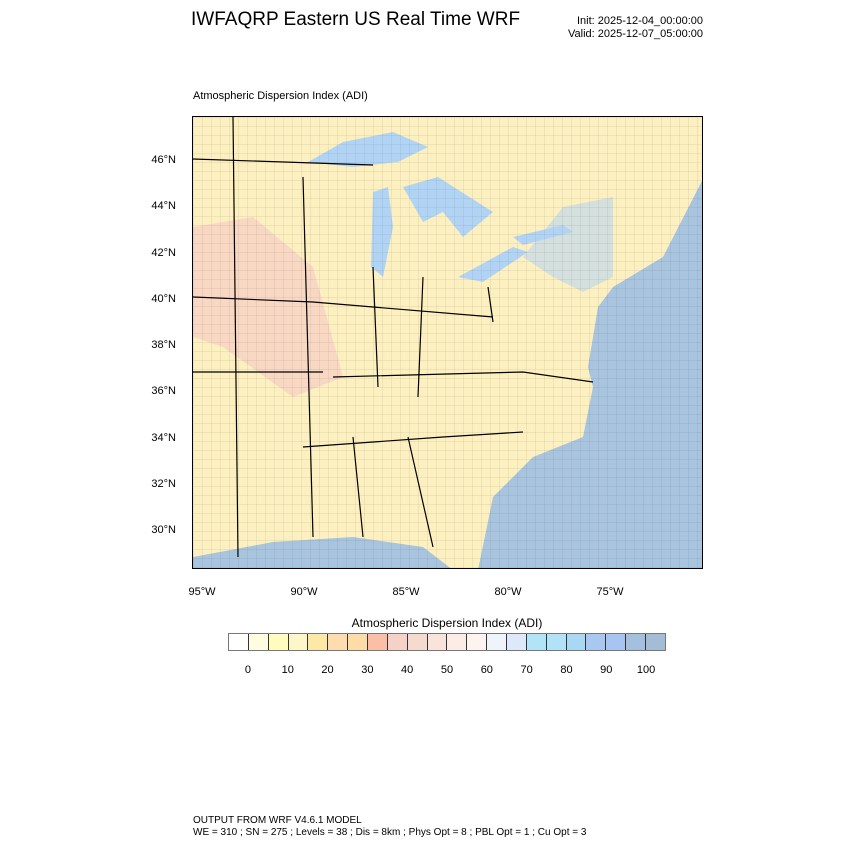 The height and width of the screenshot is (850, 850). What do you see at coordinates (486, 670) in the screenshot?
I see `colorbar-label: 60` at bounding box center [486, 670].